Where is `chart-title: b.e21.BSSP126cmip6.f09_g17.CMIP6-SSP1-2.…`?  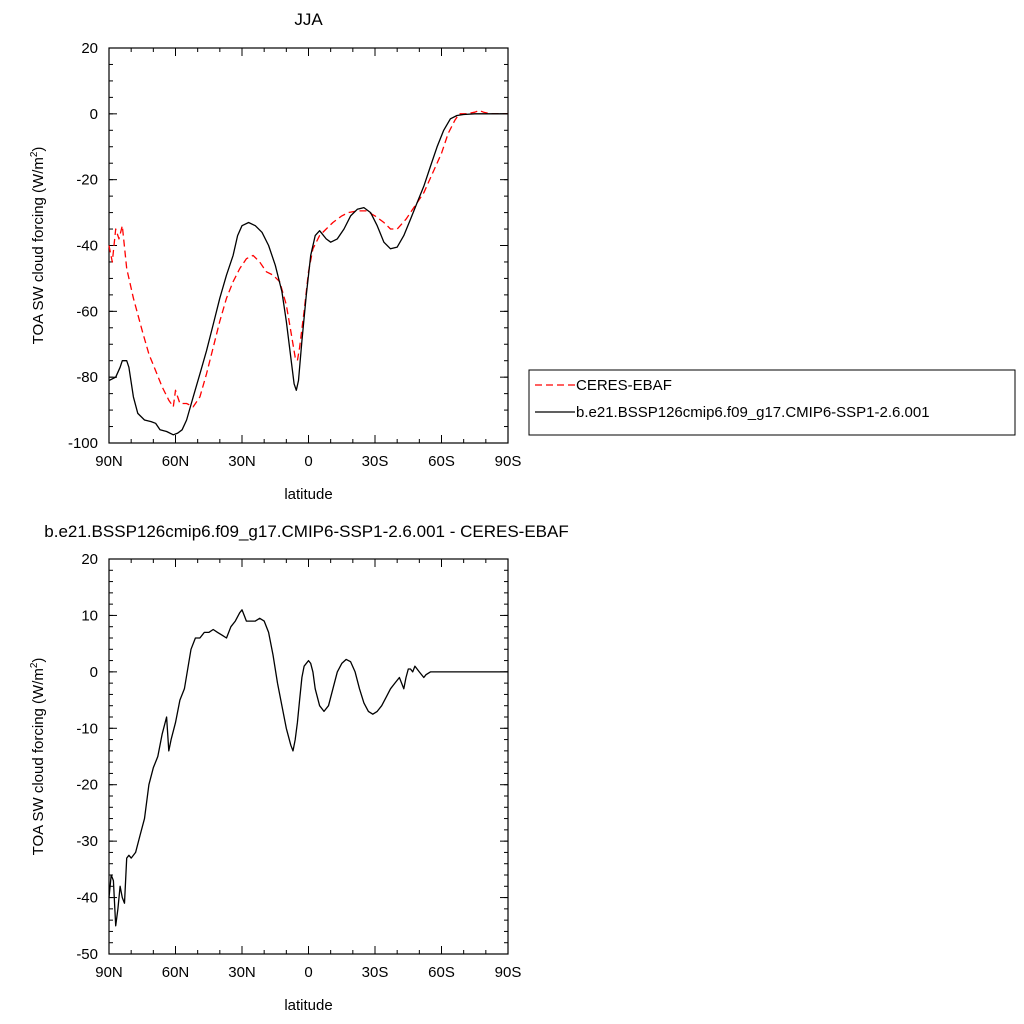 chart-title: b.e21.BSSP126cmip6.f09_g17.CMIP6-SSP1-2.… is located at coordinates (306, 531).